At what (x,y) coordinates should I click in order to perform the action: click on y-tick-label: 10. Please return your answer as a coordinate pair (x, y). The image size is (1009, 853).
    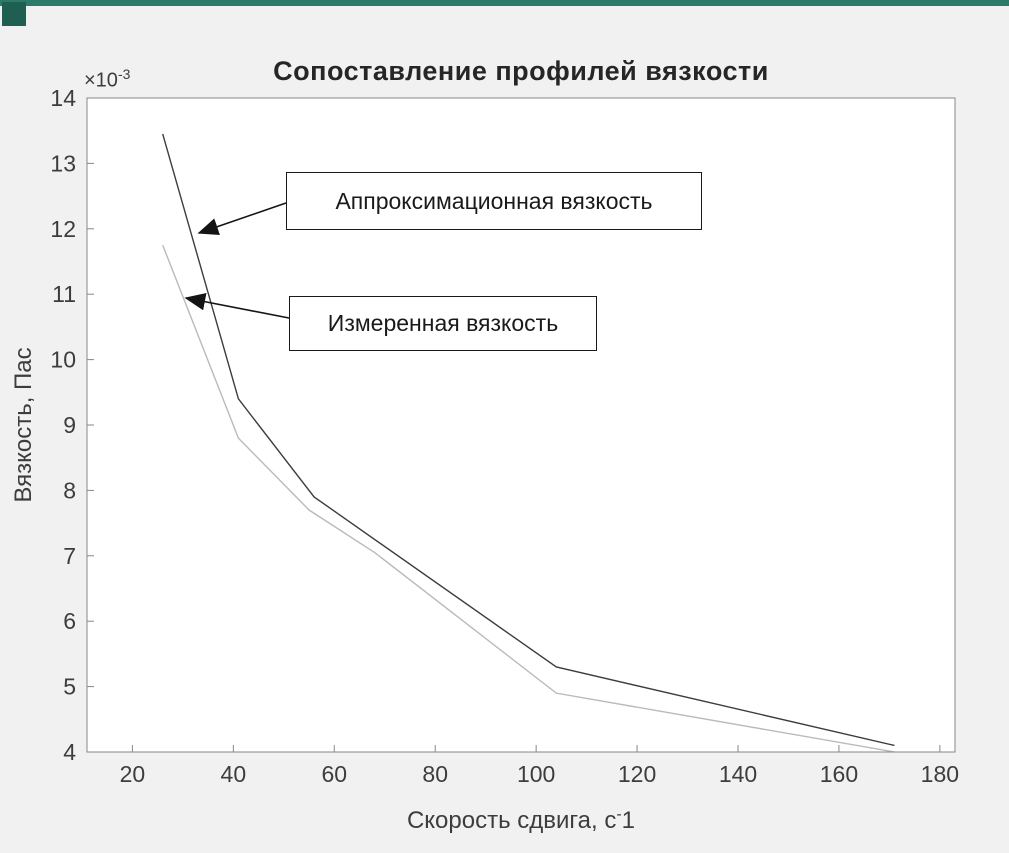
    Looking at the image, I should click on (63, 360).